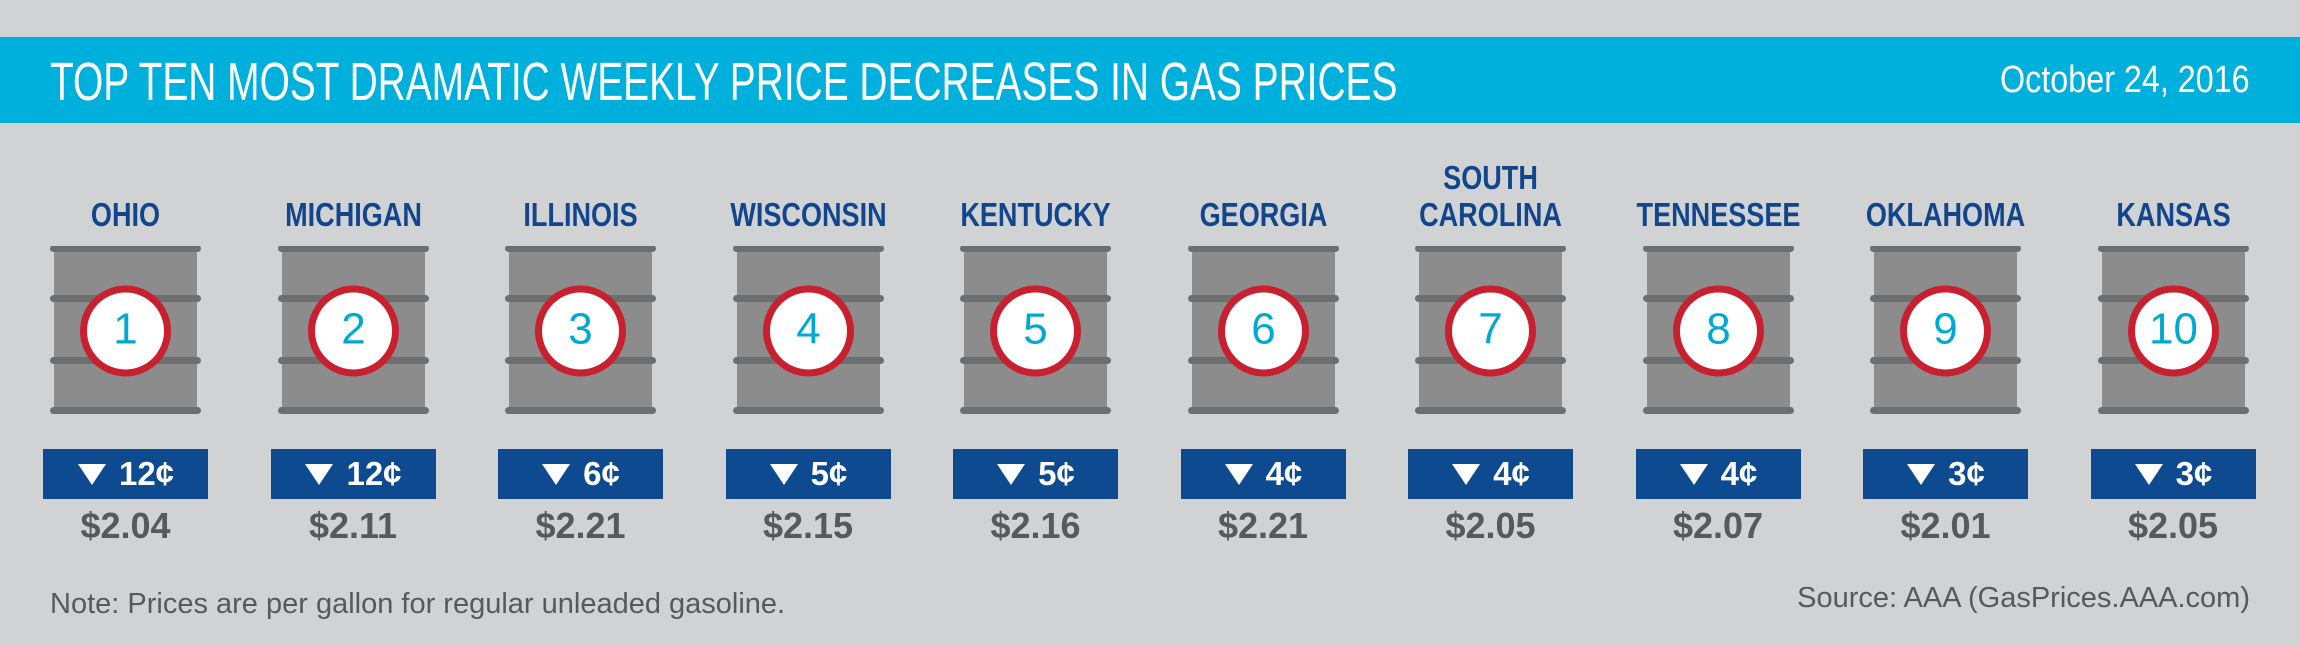 The height and width of the screenshot is (646, 2300). Describe the element at coordinates (580, 214) in the screenshot. I see `state-name: ILLINOIS` at that location.